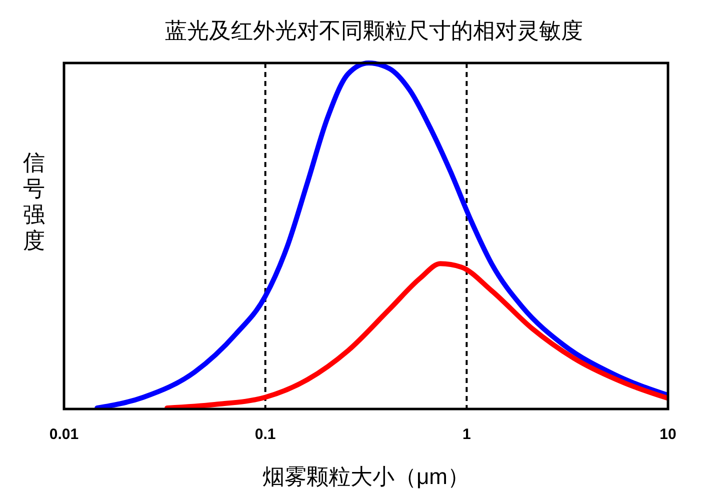 Image resolution: width=716 pixels, height=504 pixels. Describe the element at coordinates (366, 476) in the screenshot. I see `x-axis-title: 烟雾颗粒大小（μm）` at that location.